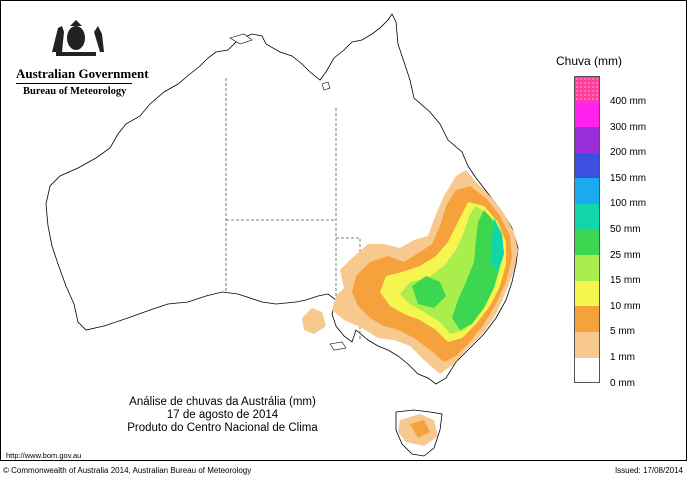 The width and height of the screenshot is (689, 483). I want to click on legend-item: 150 mm, so click(630, 168).